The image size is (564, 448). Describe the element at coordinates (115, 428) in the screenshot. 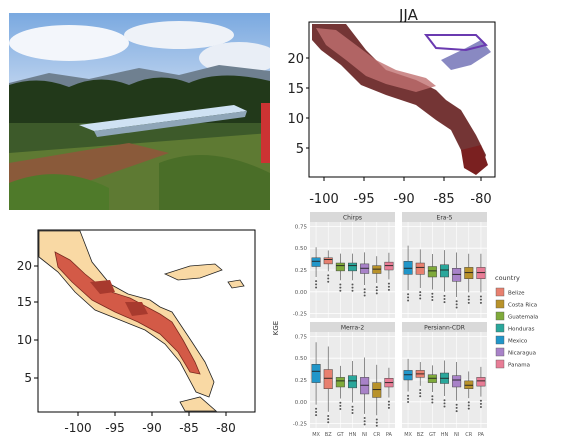

I see `x-tick: -95` at that location.